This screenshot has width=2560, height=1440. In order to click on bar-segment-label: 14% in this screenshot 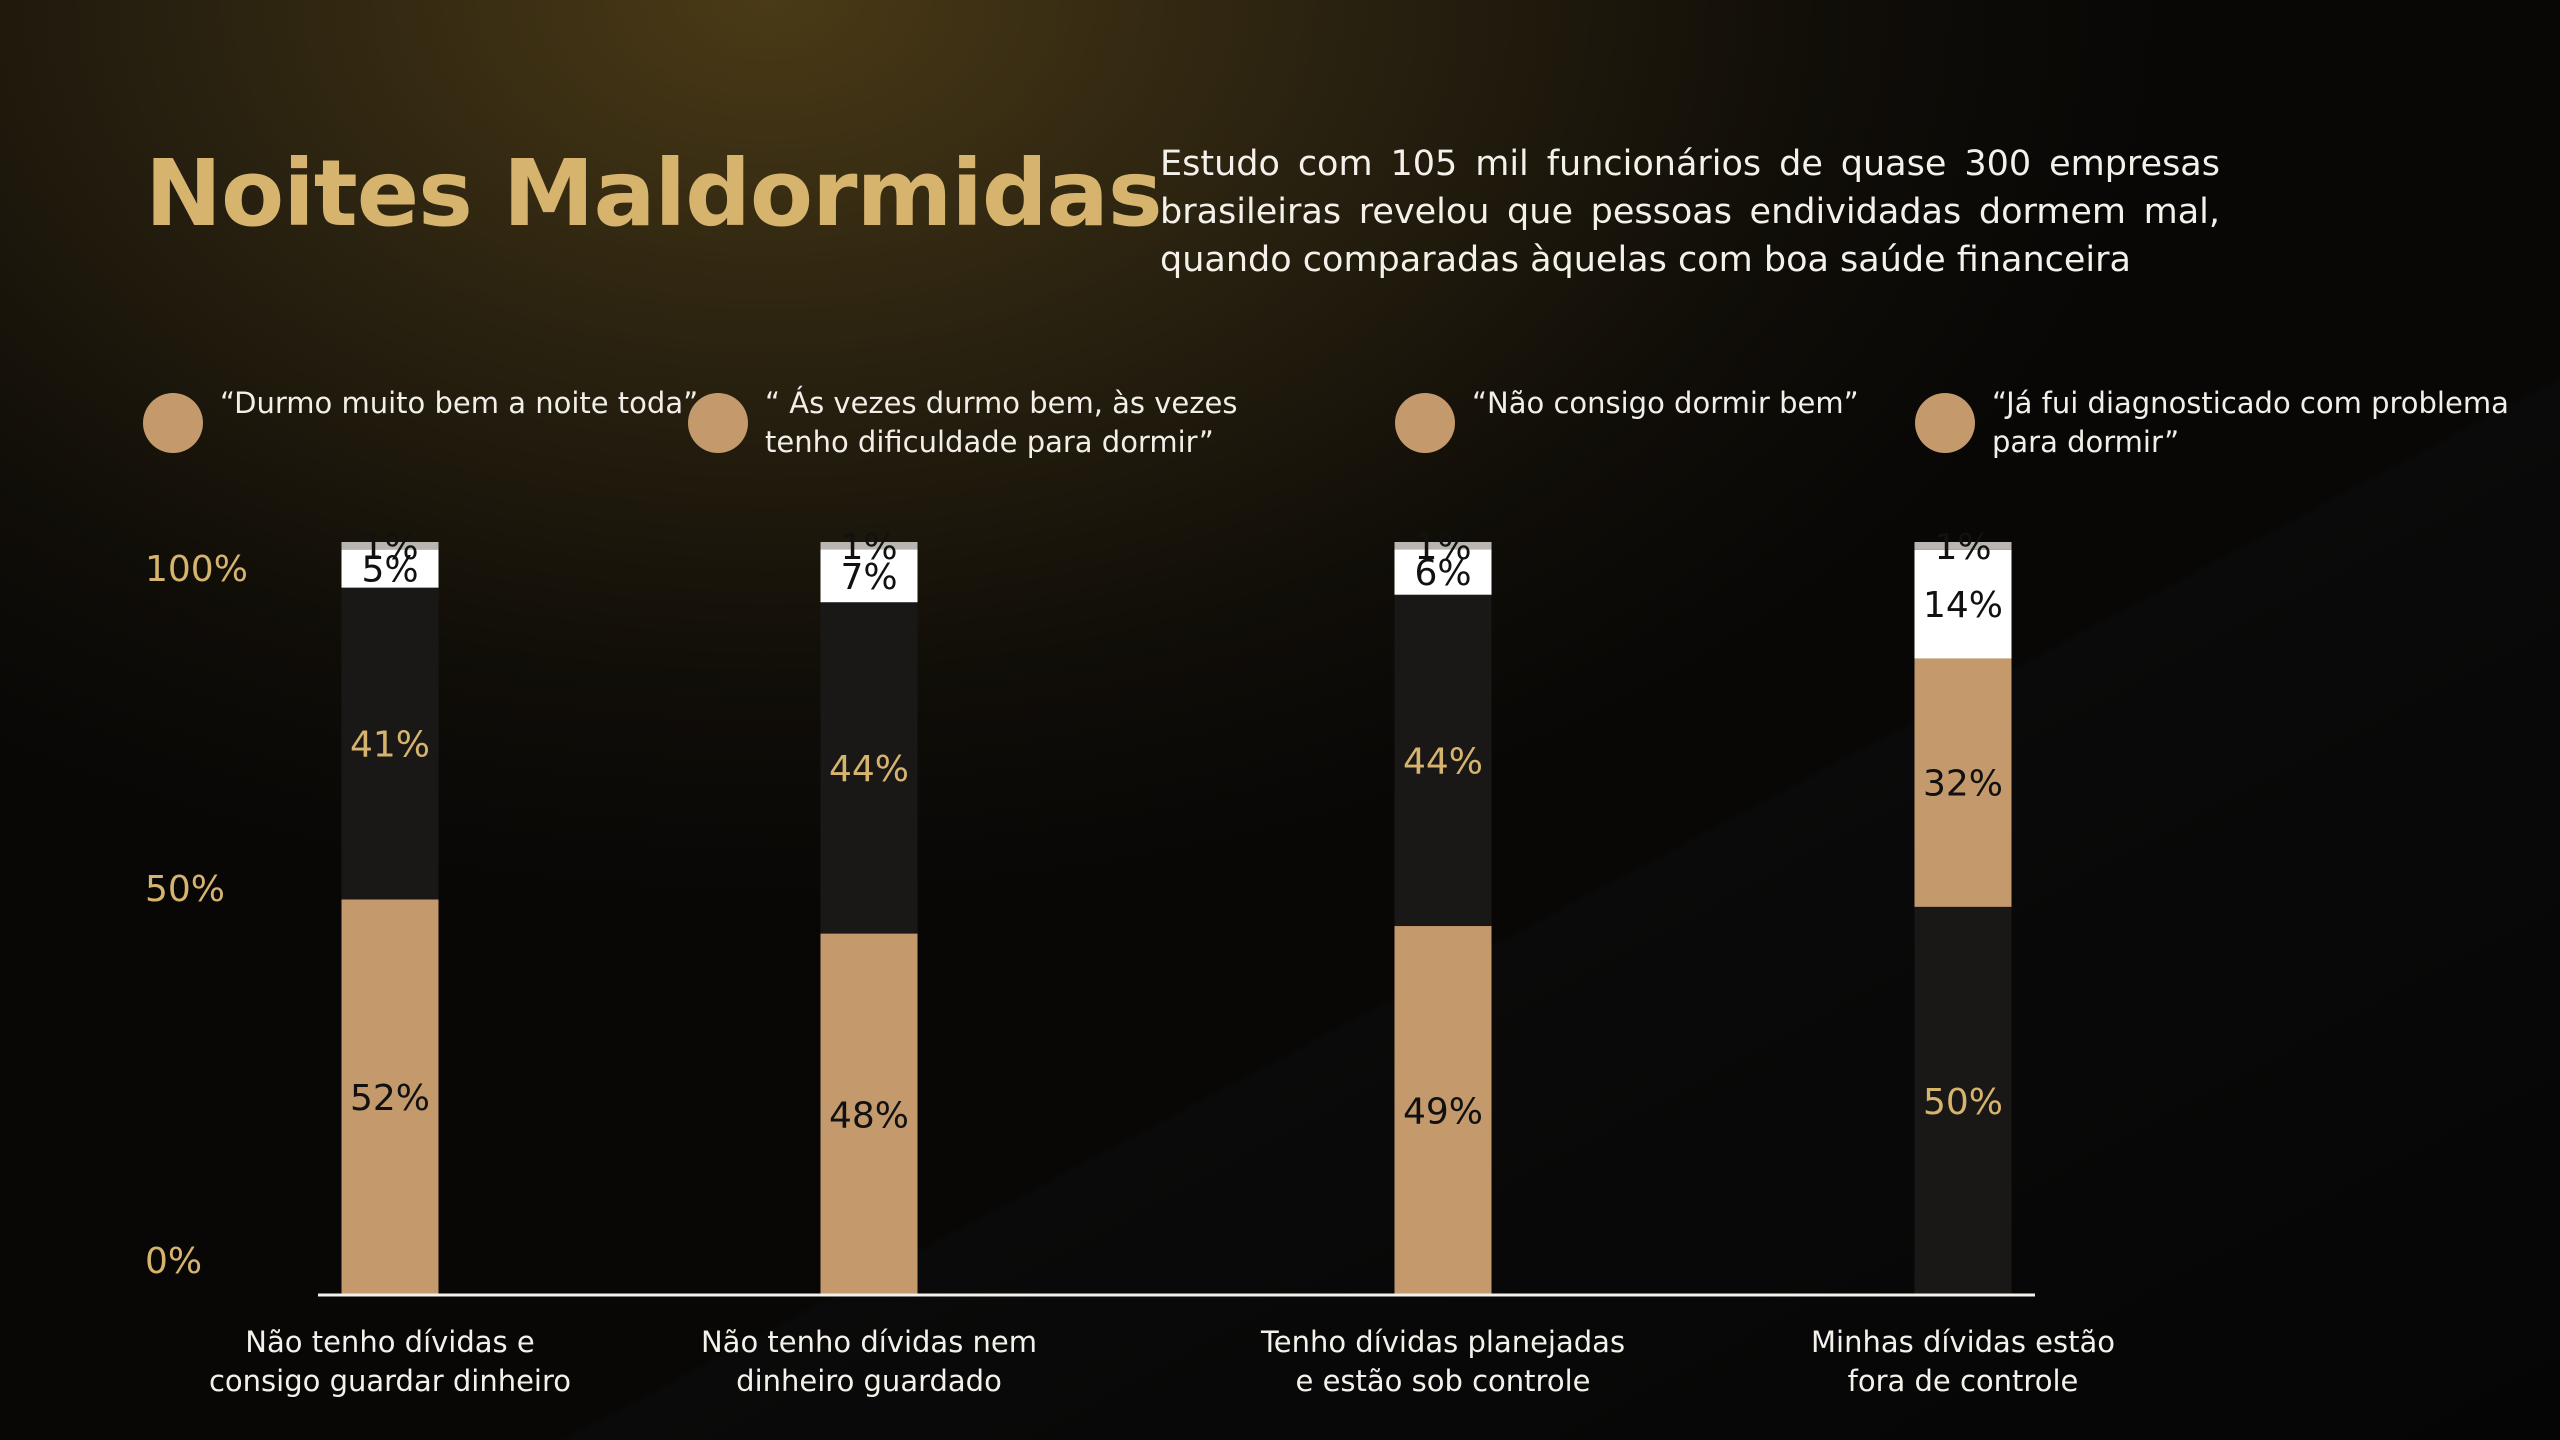, I will do `click(1963, 605)`.